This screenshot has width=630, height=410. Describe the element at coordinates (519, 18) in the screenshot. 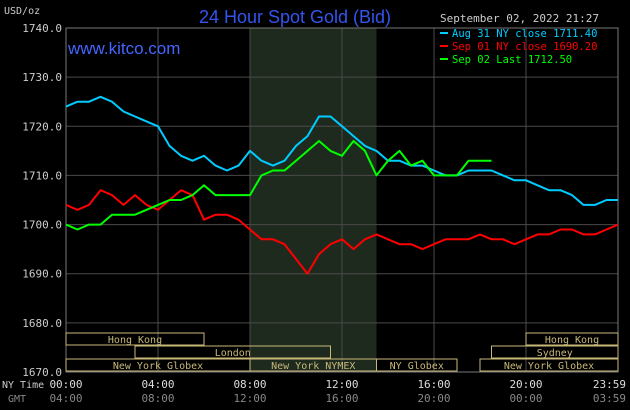

I see `datetime-stamp: September 02, 2022 21:27` at that location.